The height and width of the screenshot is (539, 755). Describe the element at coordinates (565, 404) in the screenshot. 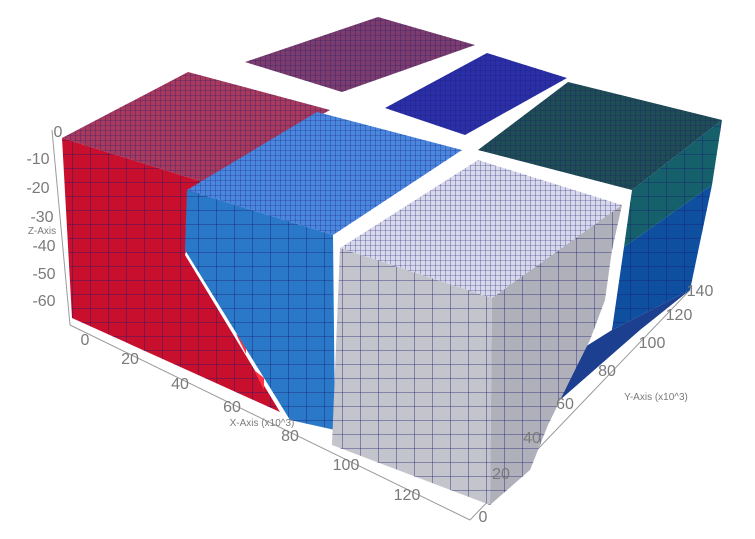

I see `y-tick-label: 60` at that location.